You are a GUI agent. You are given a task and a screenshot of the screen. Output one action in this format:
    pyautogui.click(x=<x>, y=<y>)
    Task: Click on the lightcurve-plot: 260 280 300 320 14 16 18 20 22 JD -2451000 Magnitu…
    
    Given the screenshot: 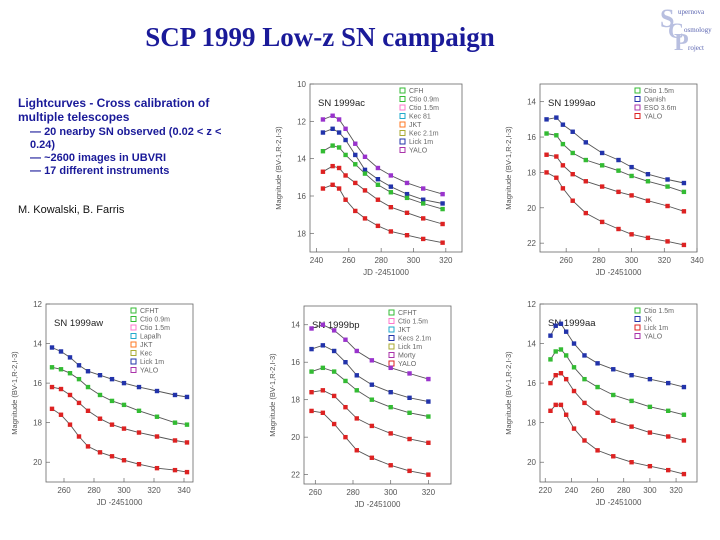 What is the action you would take?
    pyautogui.click(x=360, y=407)
    